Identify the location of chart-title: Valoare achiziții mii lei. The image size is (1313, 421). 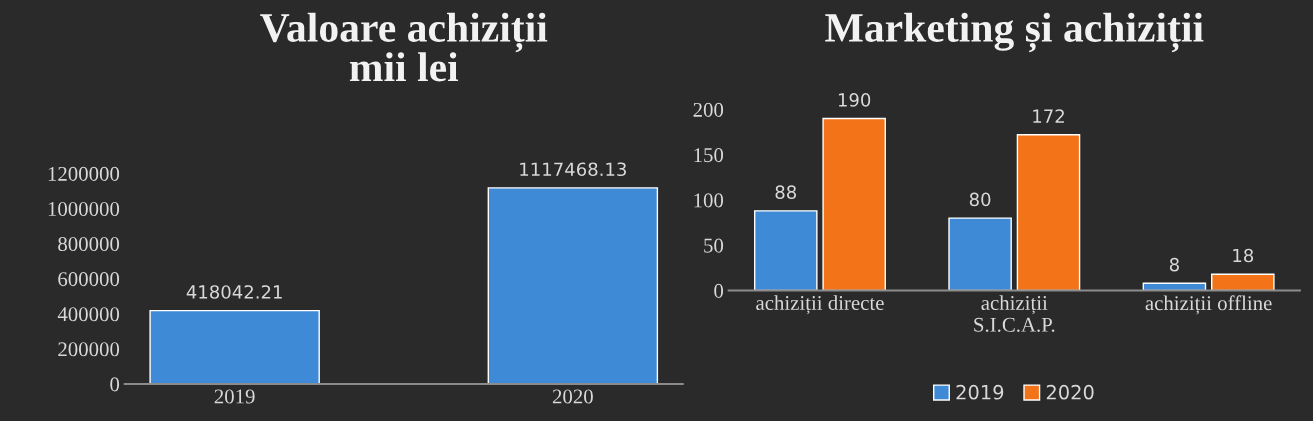
(404, 47).